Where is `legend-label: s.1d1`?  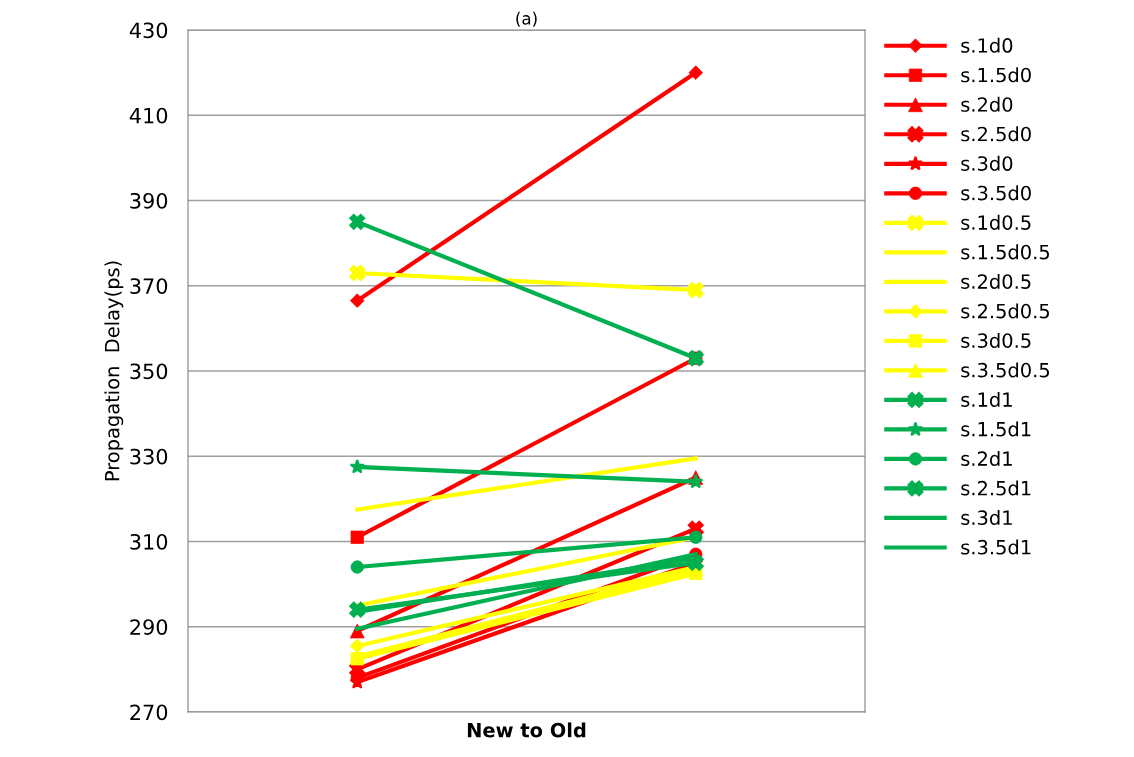 legend-label: s.1d1 is located at coordinates (986, 399).